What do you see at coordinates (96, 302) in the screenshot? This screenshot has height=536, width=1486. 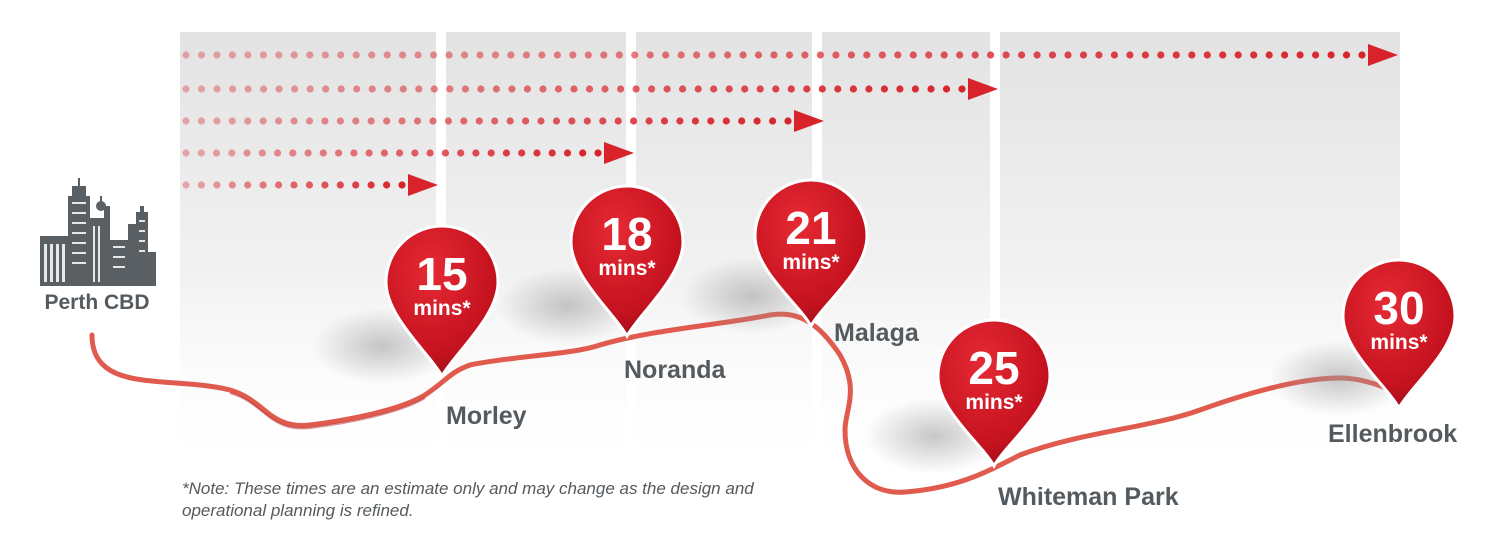 I see `origin-label: Perth CBD` at bounding box center [96, 302].